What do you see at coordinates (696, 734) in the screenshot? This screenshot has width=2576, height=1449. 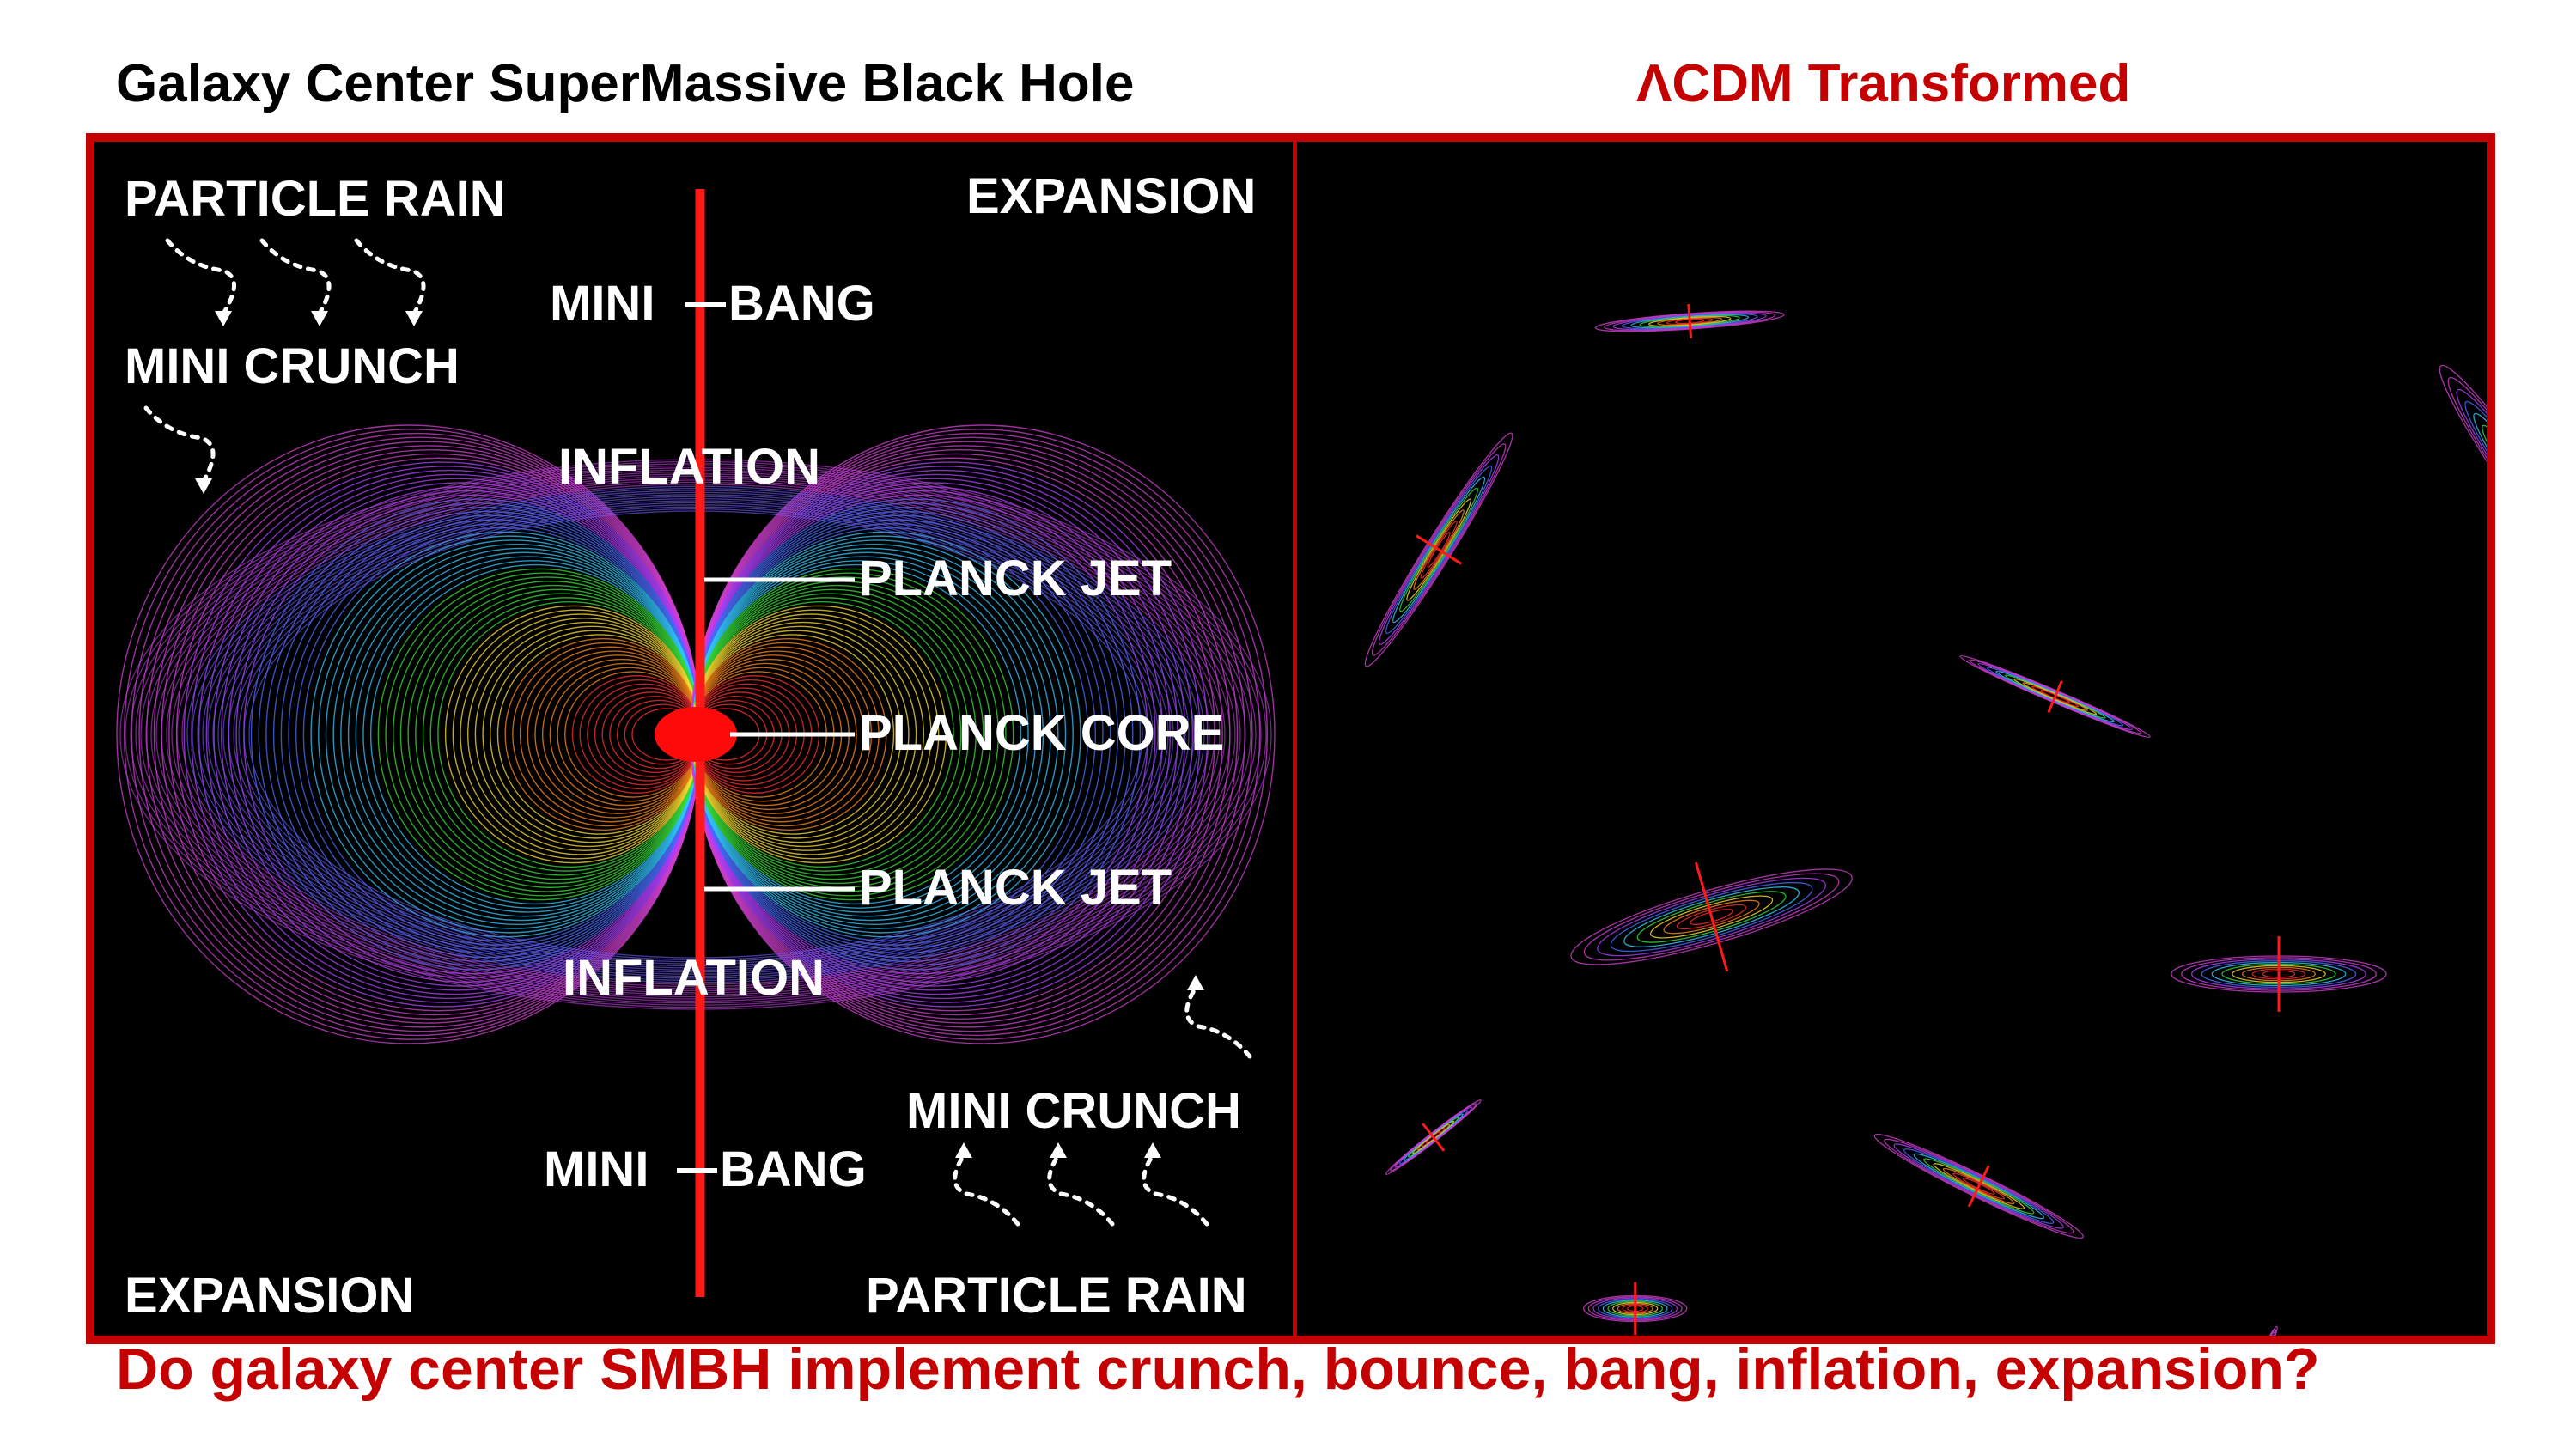 I see `planck-core-dot` at bounding box center [696, 734].